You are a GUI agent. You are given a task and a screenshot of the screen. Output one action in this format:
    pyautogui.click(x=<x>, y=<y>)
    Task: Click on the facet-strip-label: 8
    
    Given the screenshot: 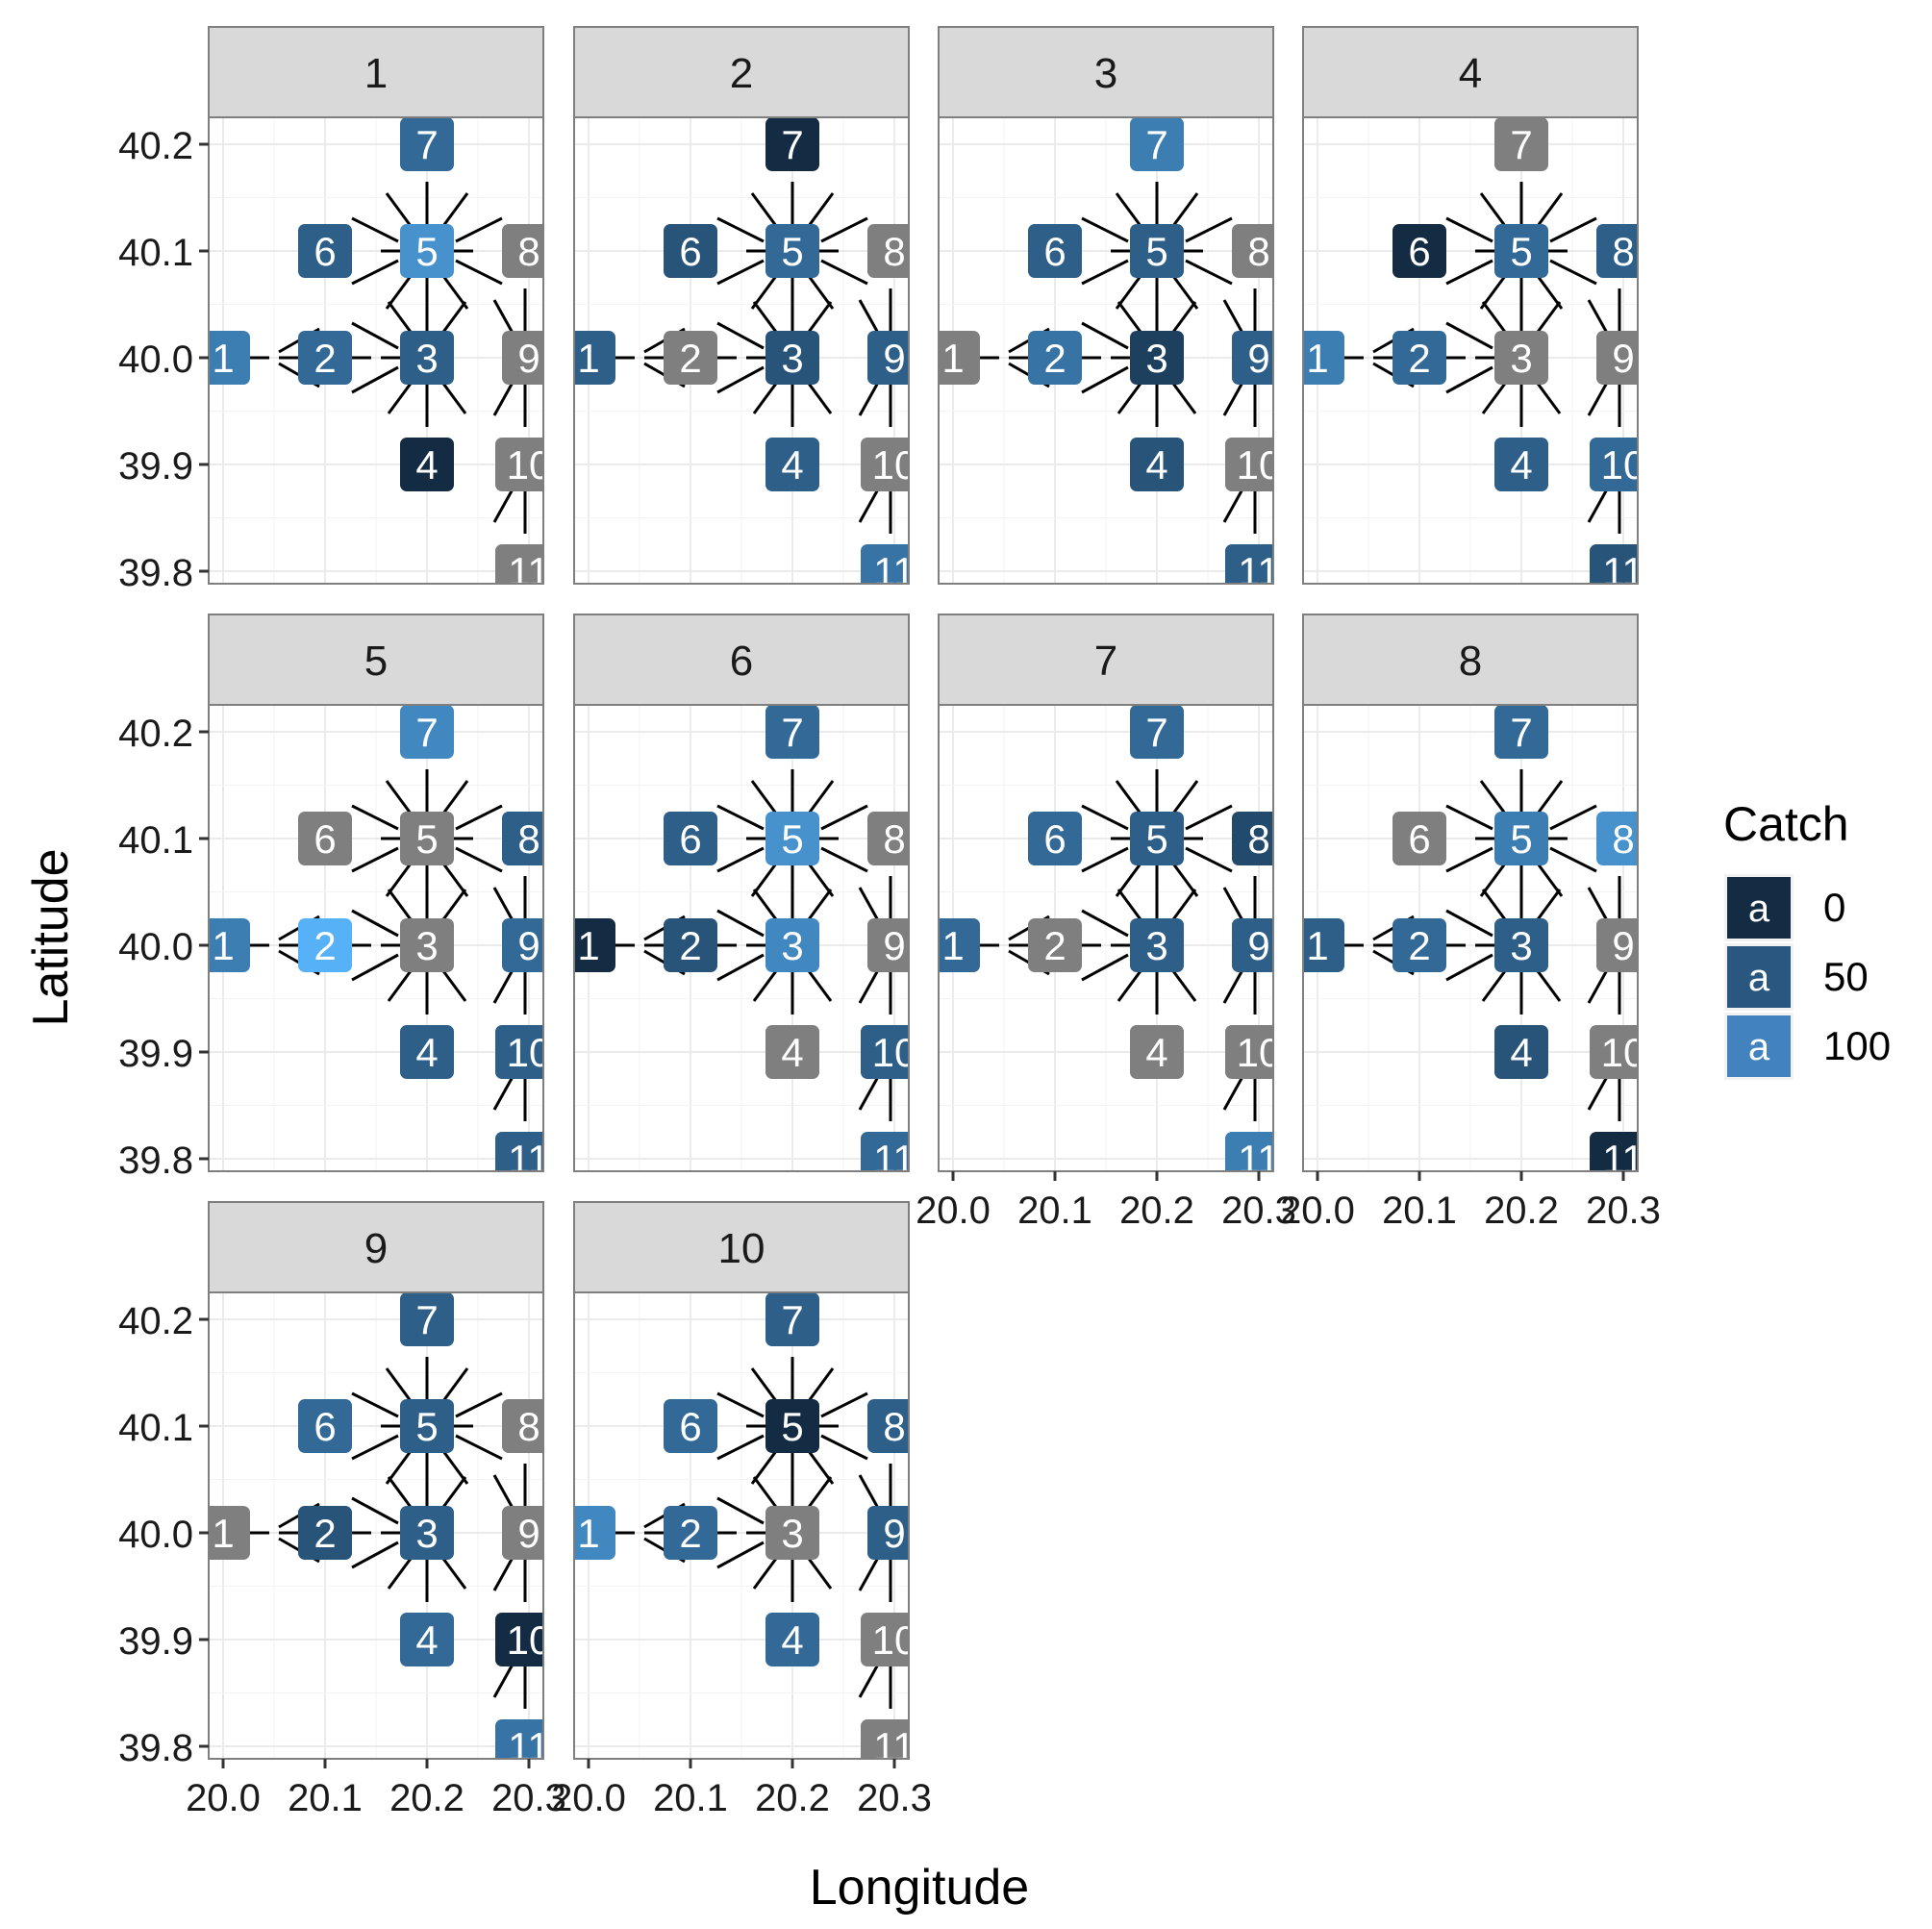 What is the action you would take?
    pyautogui.click(x=1470, y=661)
    